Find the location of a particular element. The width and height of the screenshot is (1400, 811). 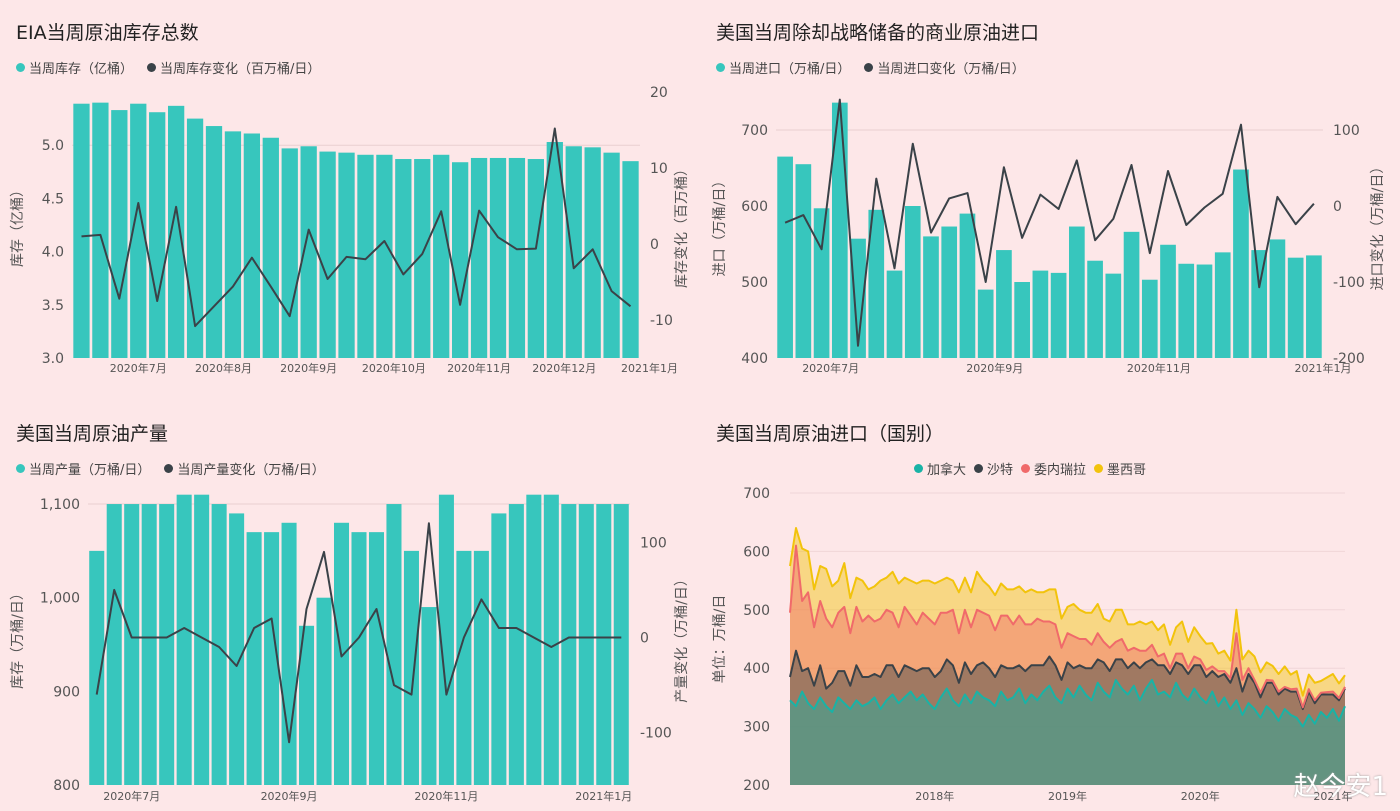

y-tick-label: 400 is located at coordinates (754, 359).